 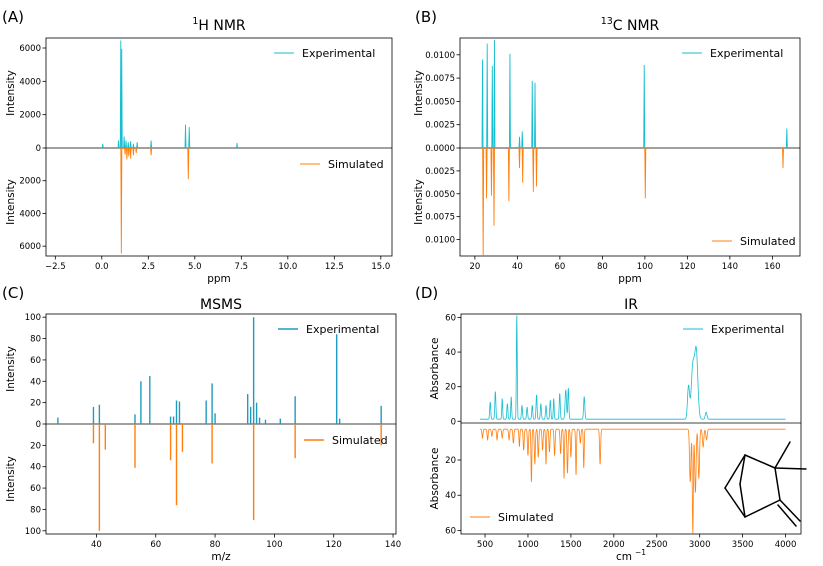 What do you see at coordinates (631, 555) in the screenshot?
I see `x-axis-label: cm −1` at bounding box center [631, 555].